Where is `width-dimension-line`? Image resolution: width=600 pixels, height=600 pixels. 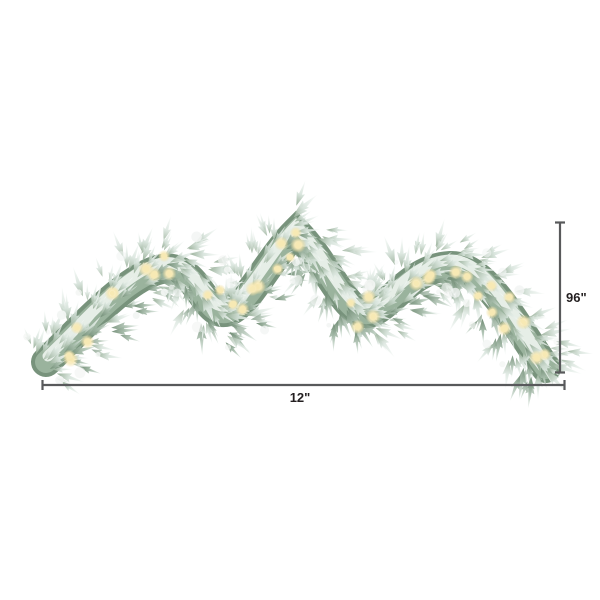
width-dimension-line is located at coordinates (303, 385).